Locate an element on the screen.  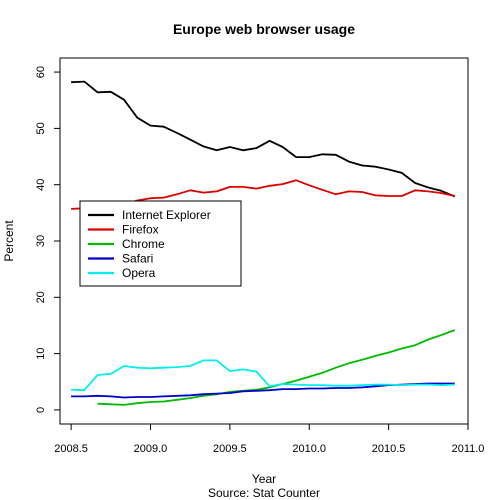
y-tick-label: 30 is located at coordinates (41, 241).